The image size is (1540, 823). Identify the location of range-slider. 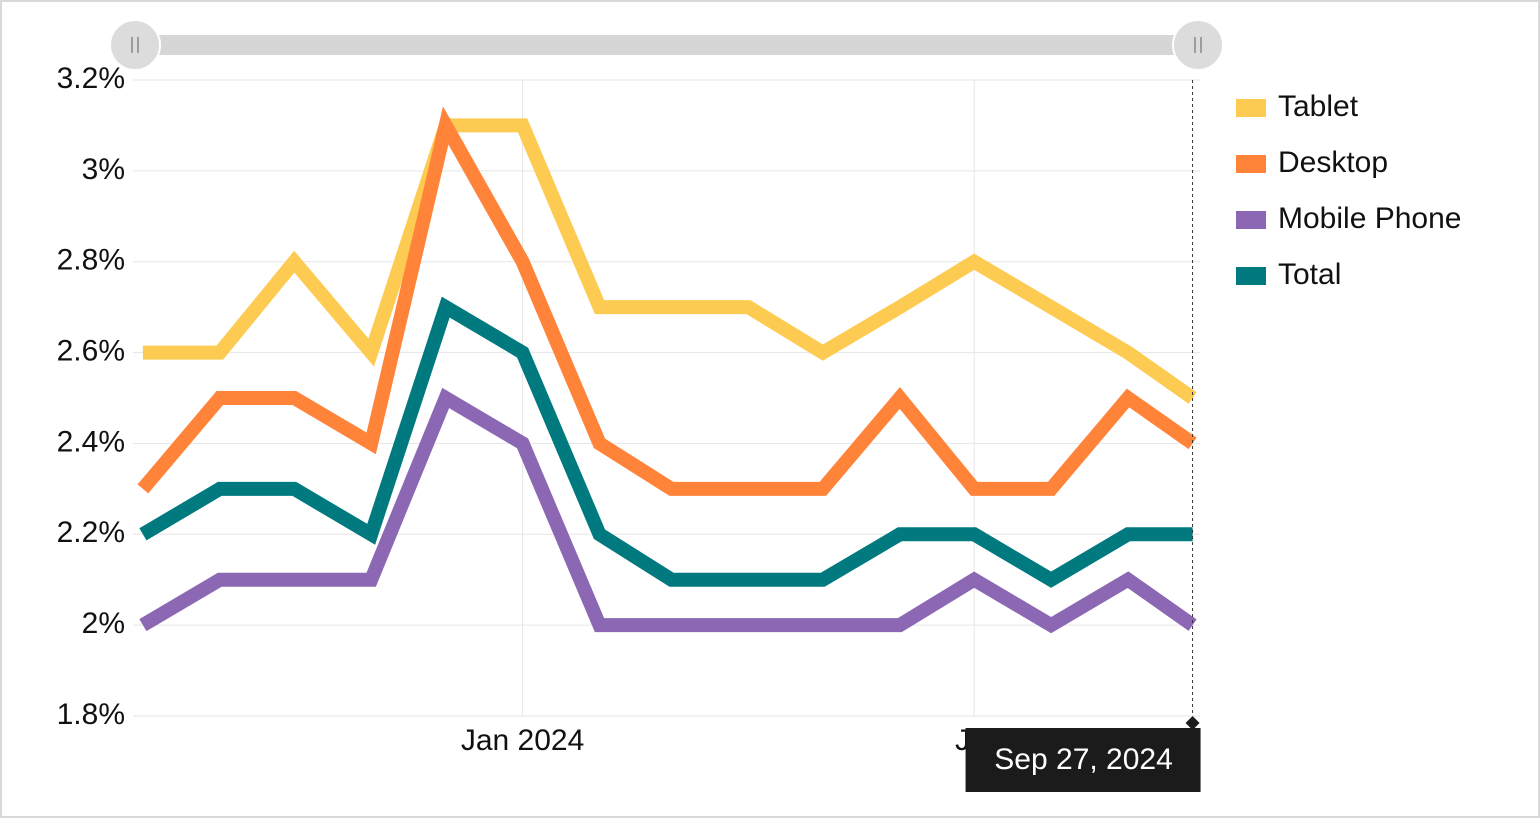
(666, 45).